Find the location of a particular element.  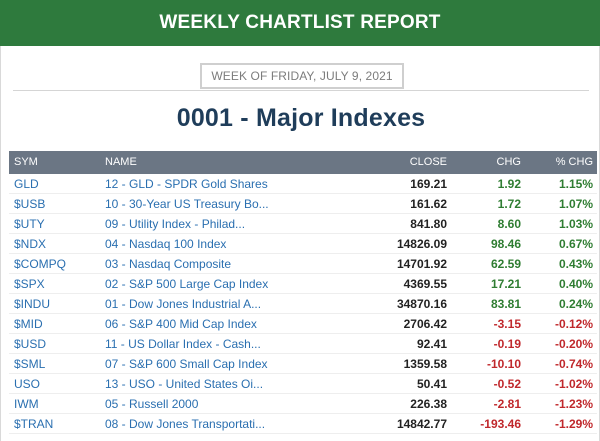

percent-change: -0.12% is located at coordinates (573, 324).